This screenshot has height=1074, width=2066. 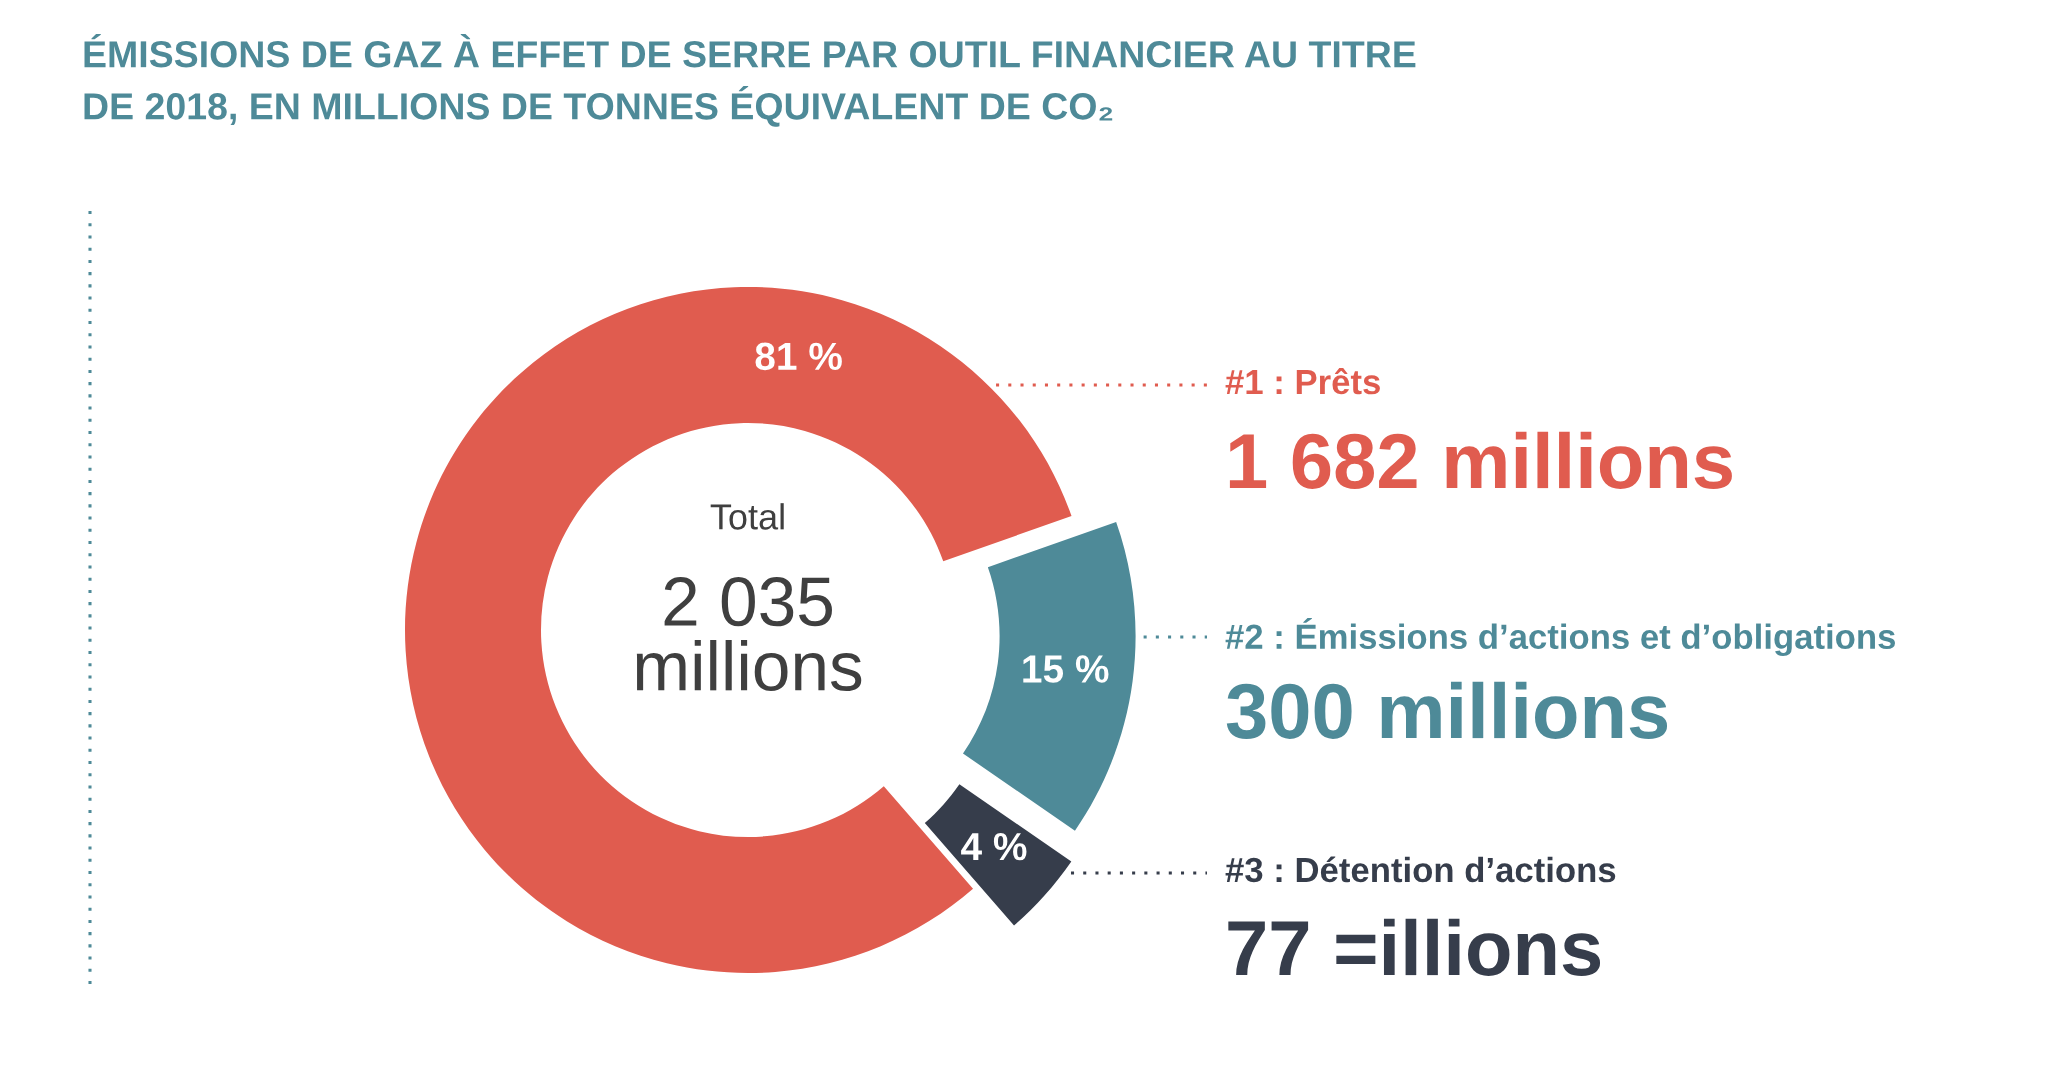 What do you see at coordinates (1414, 947) in the screenshot?
I see `text: 77 =illions` at bounding box center [1414, 947].